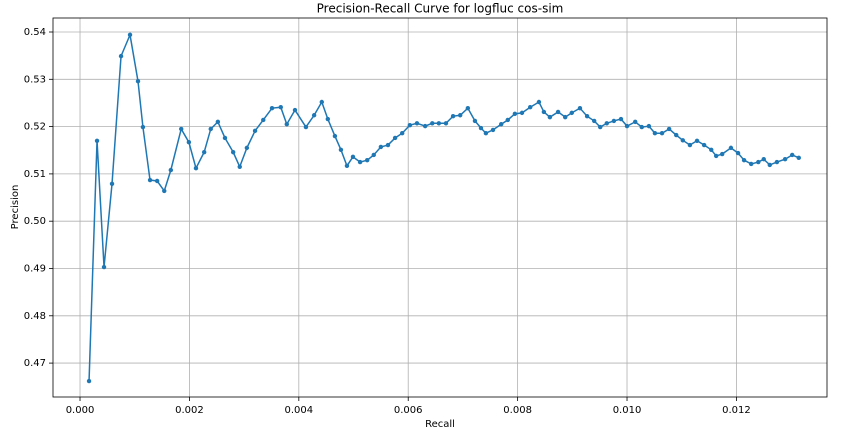 This screenshot has width=841, height=433. What do you see at coordinates (408, 410) in the screenshot?
I see `x-tick-label: 0.006` at bounding box center [408, 410].